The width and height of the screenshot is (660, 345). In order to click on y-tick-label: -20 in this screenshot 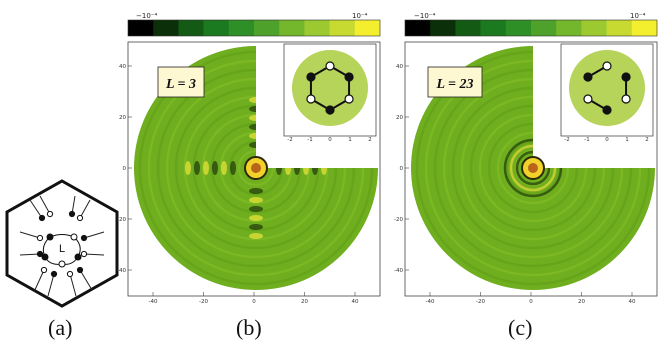, I will do `click(398, 220)`.